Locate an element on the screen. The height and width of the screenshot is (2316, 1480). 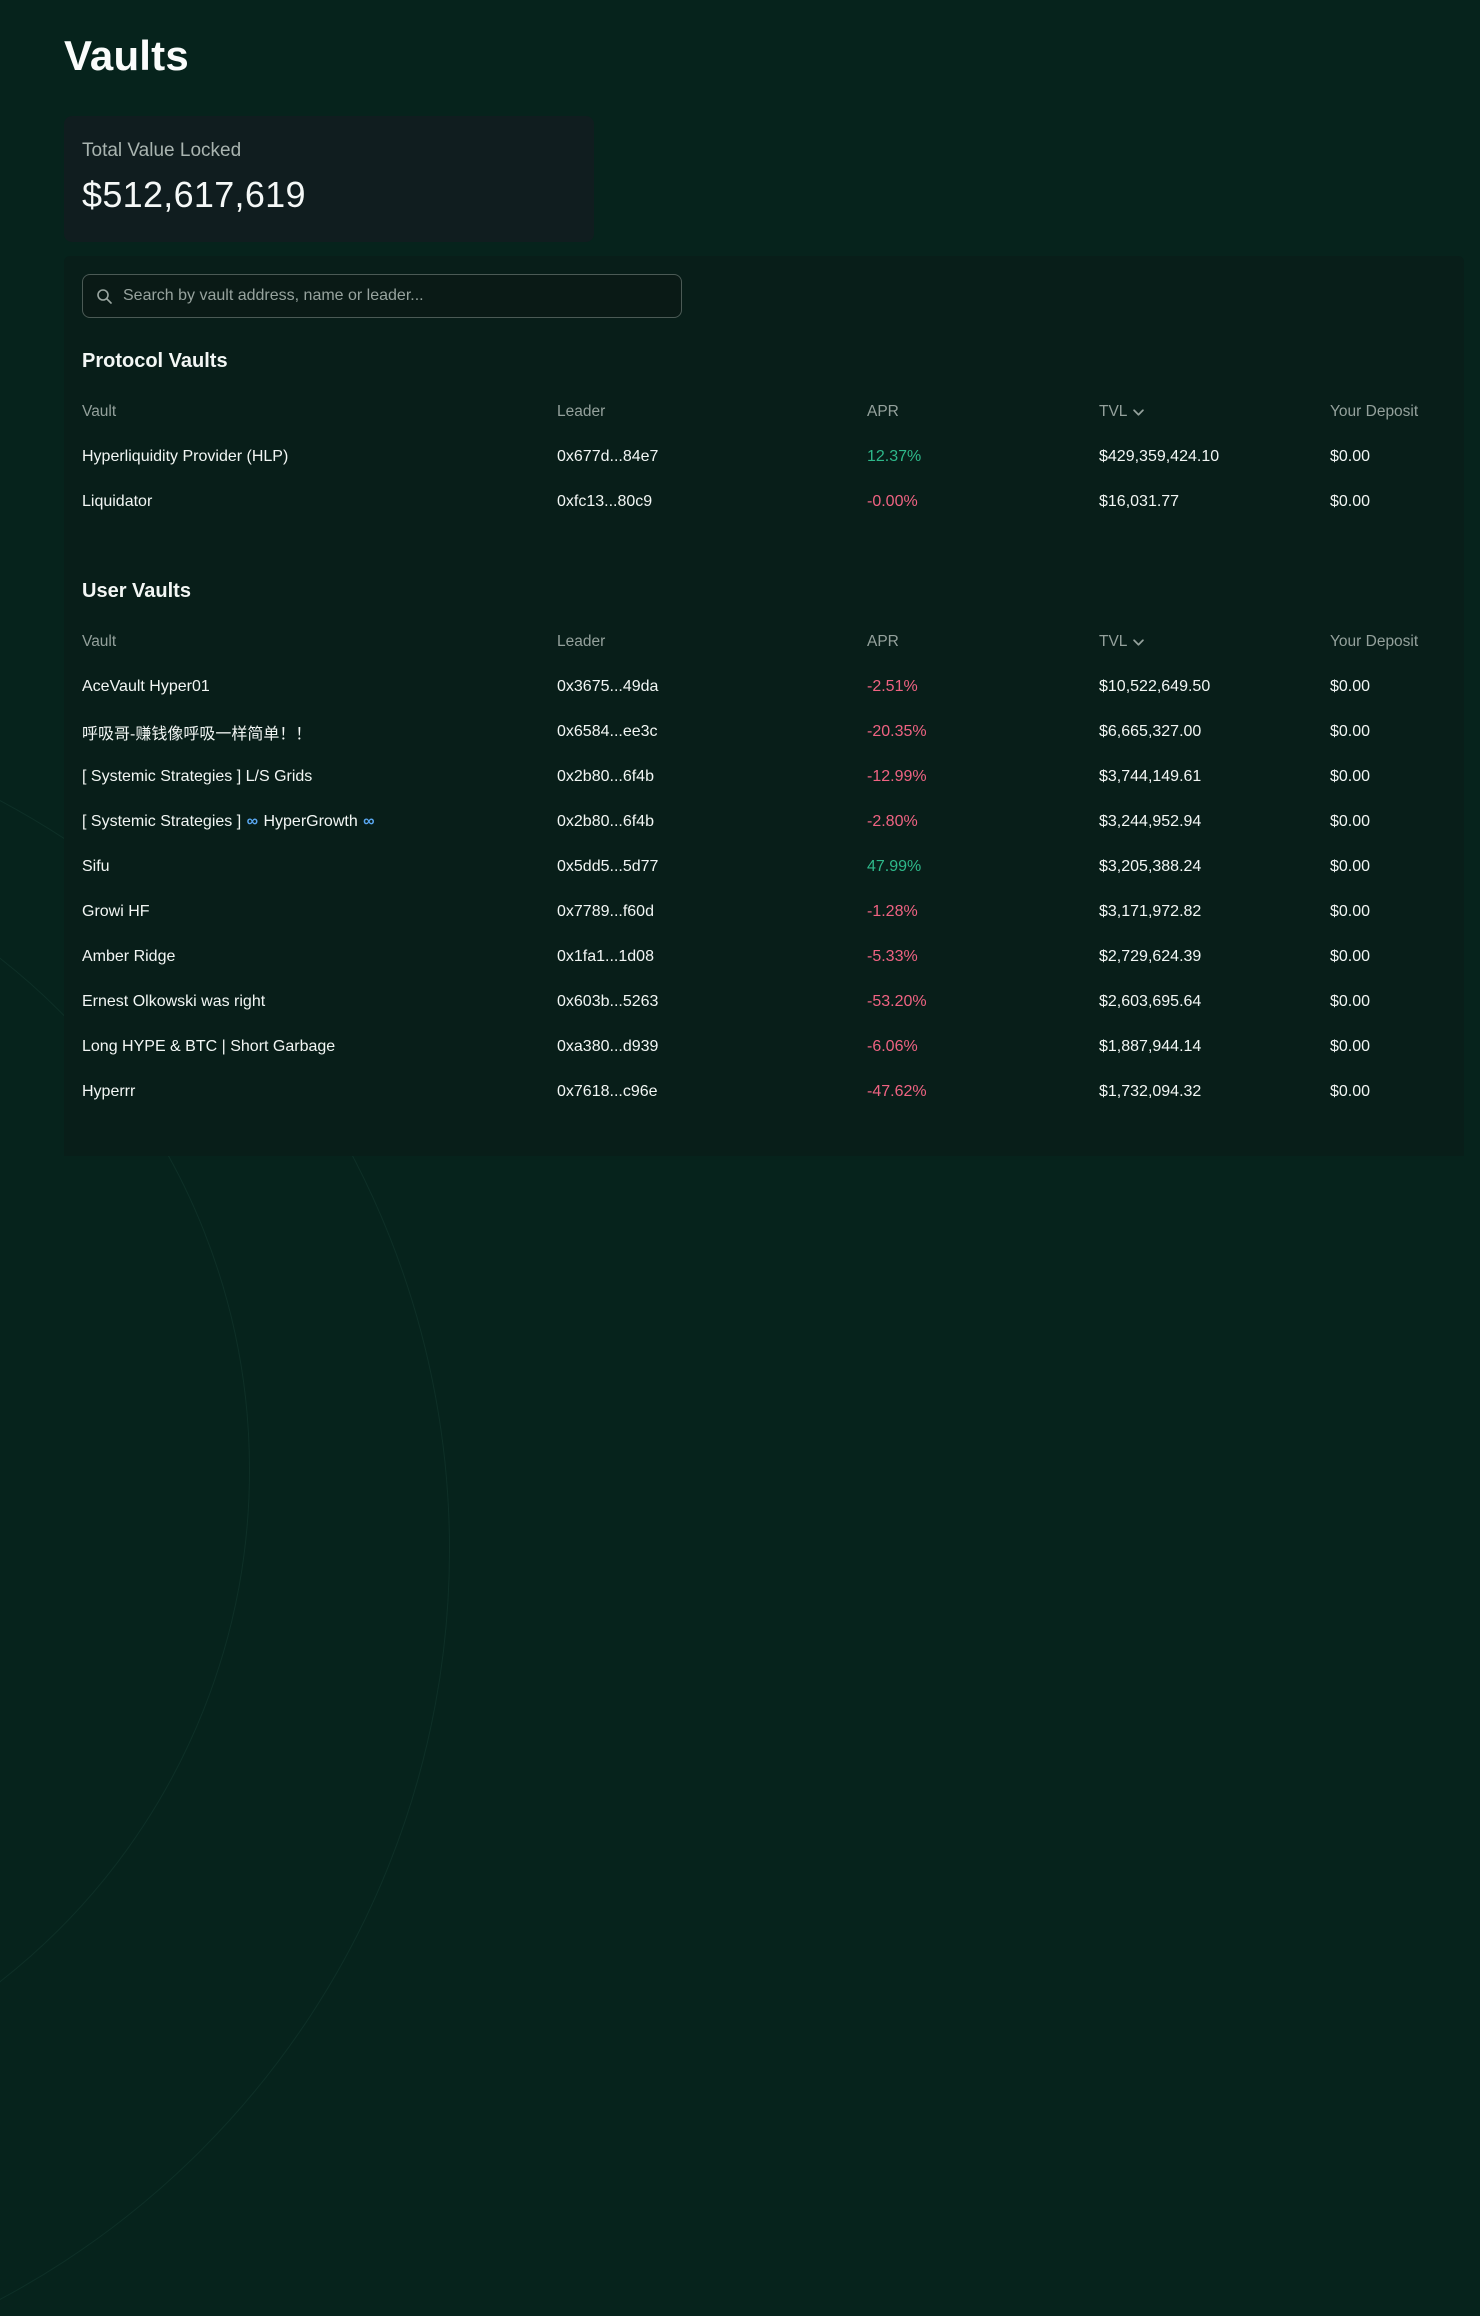
vault-apr: -0.00% is located at coordinates (892, 501).